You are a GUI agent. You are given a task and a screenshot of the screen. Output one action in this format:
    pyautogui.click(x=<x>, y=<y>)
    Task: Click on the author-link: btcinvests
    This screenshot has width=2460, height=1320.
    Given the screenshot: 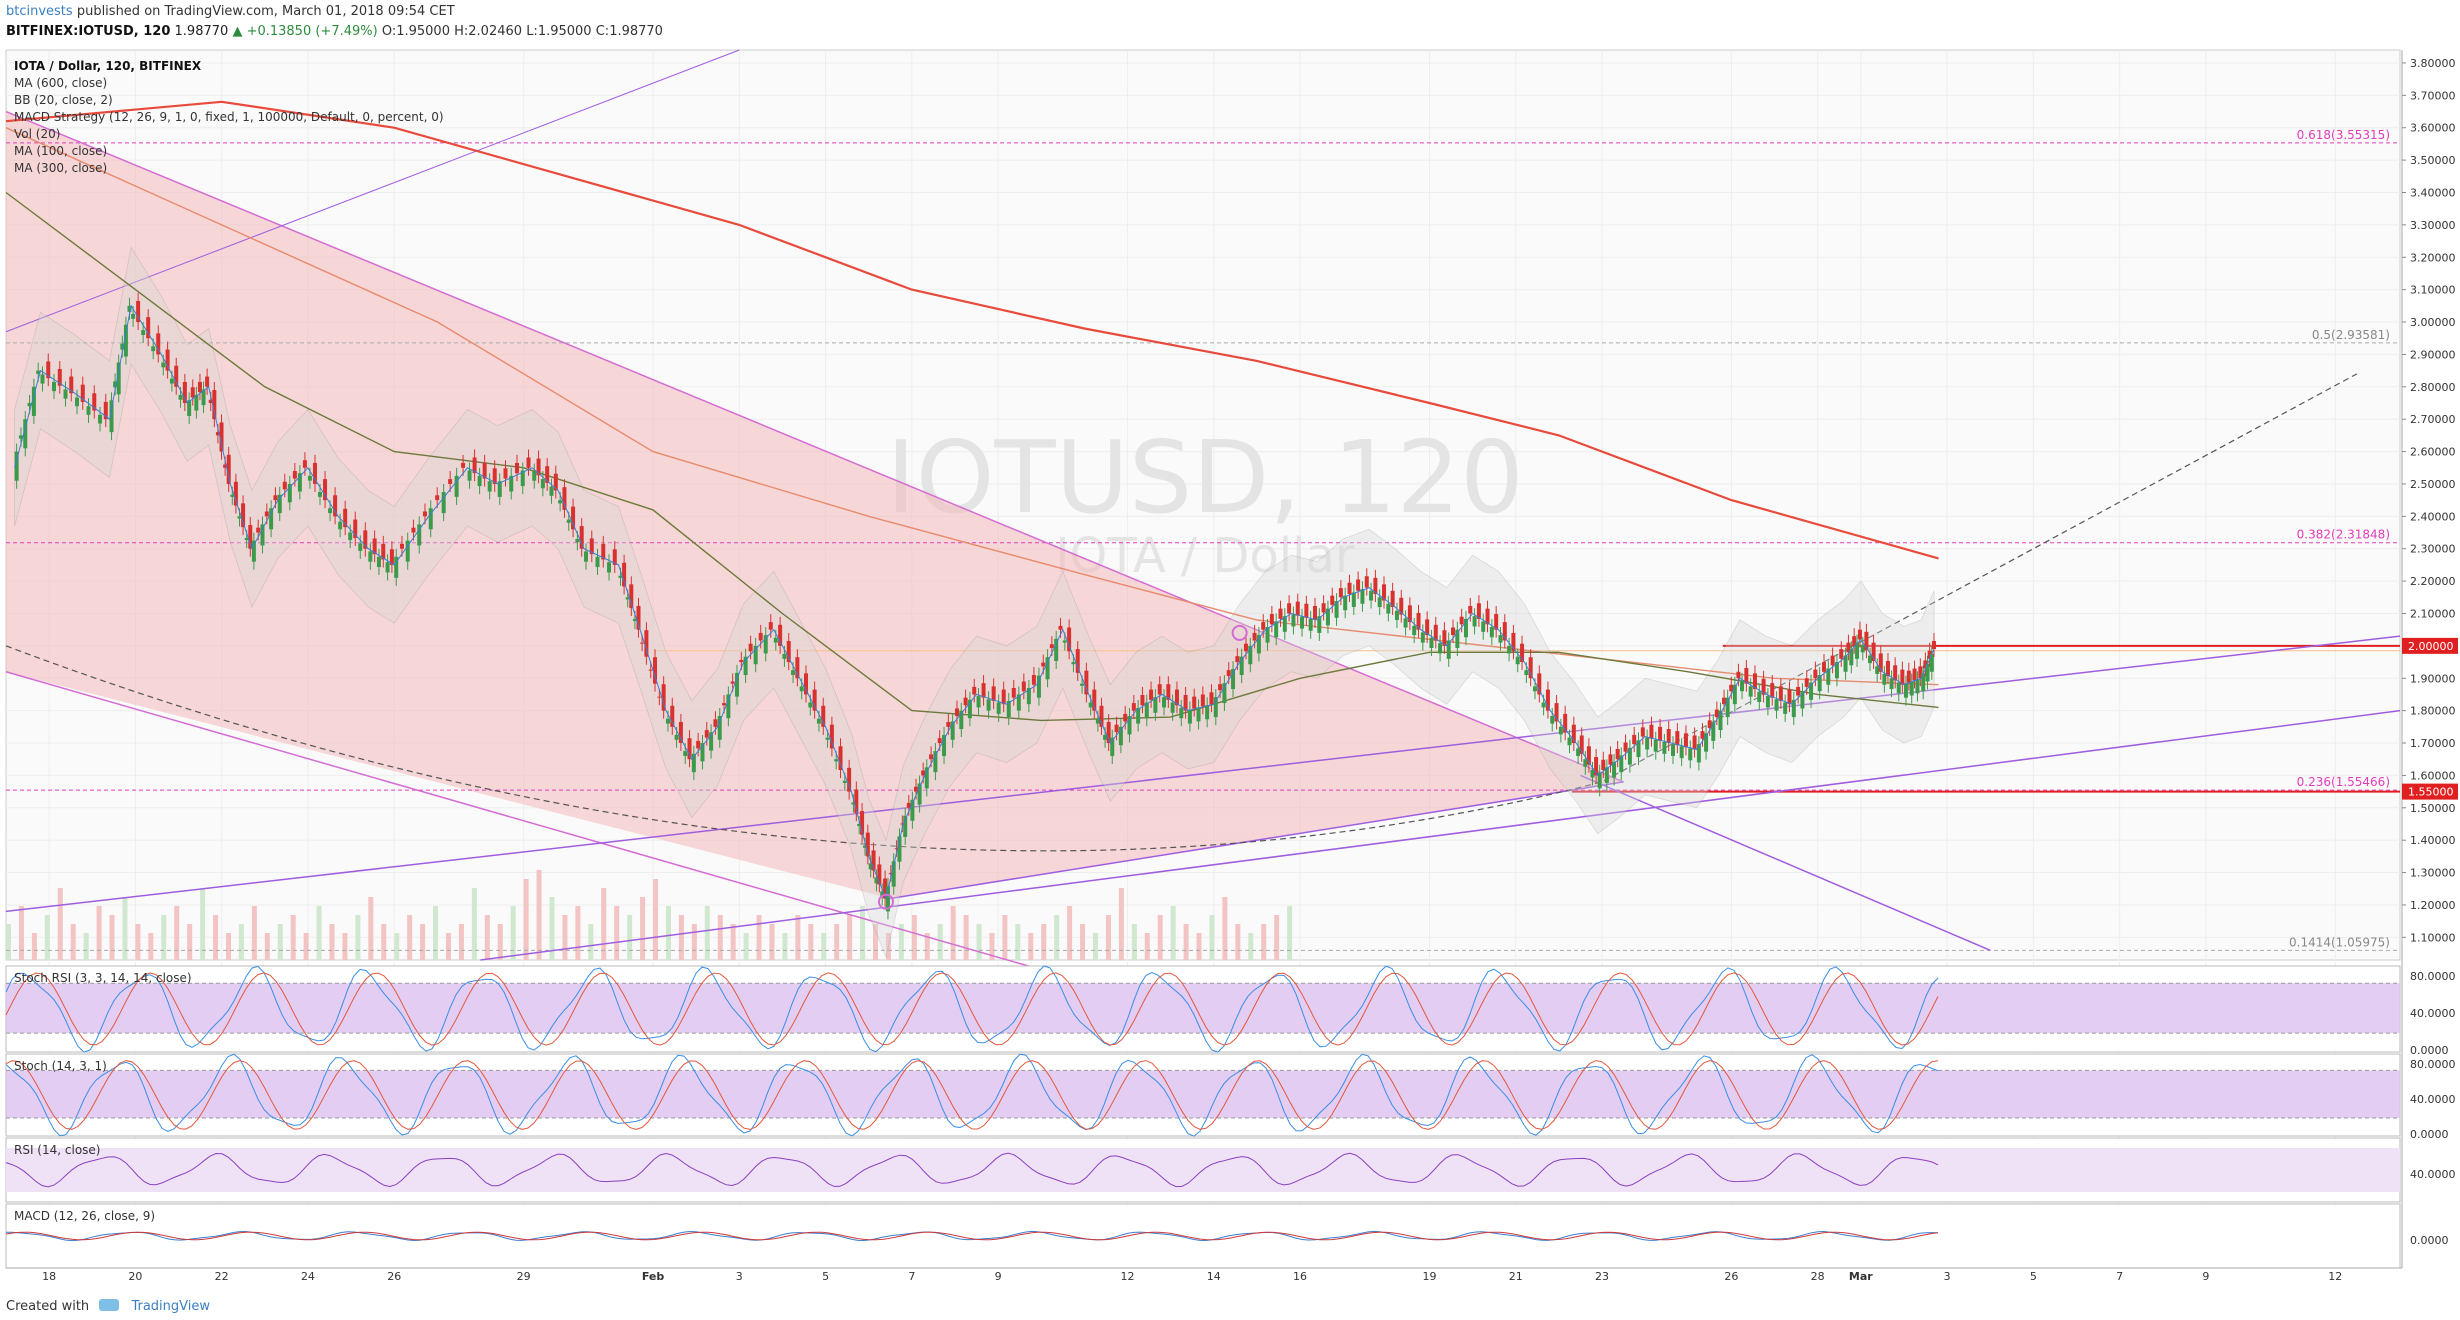 What is the action you would take?
    pyautogui.click(x=39, y=11)
    